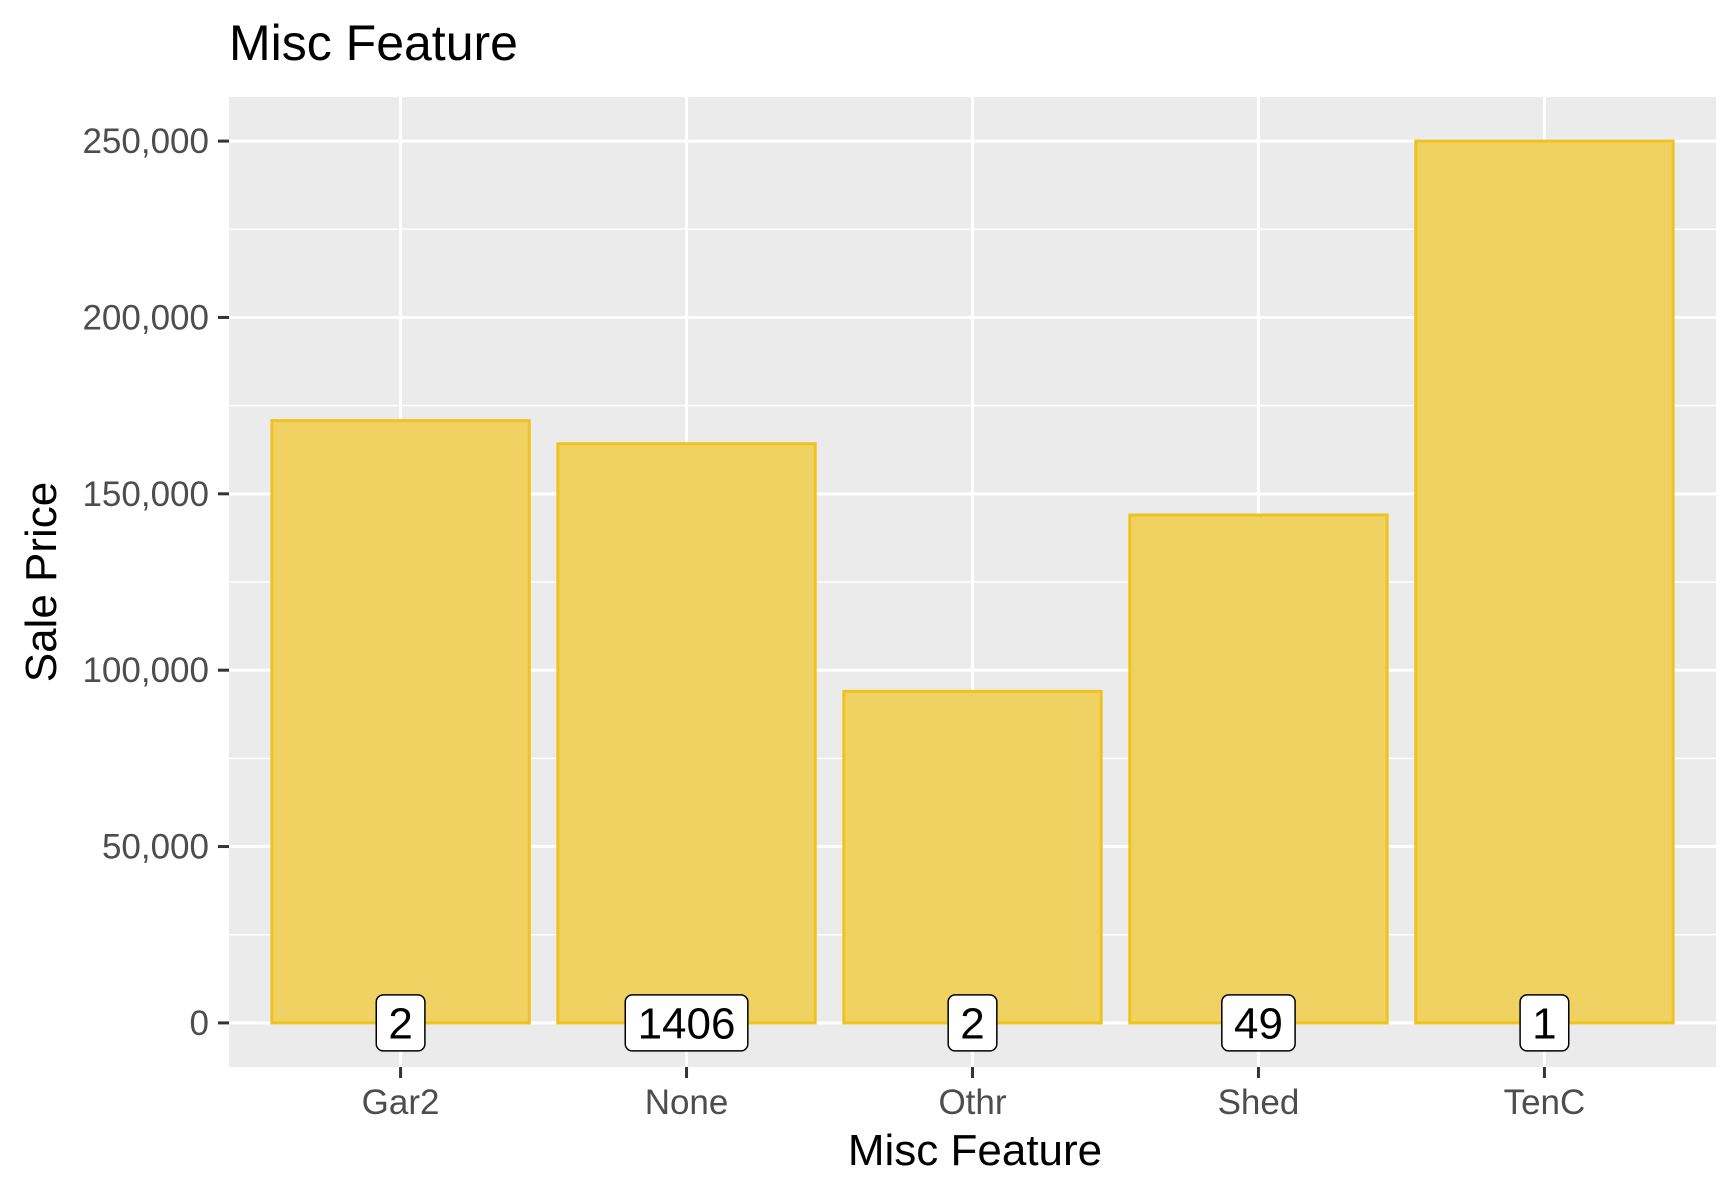  Describe the element at coordinates (145, 317) in the screenshot. I see `y-tick-label: 200,000` at that location.